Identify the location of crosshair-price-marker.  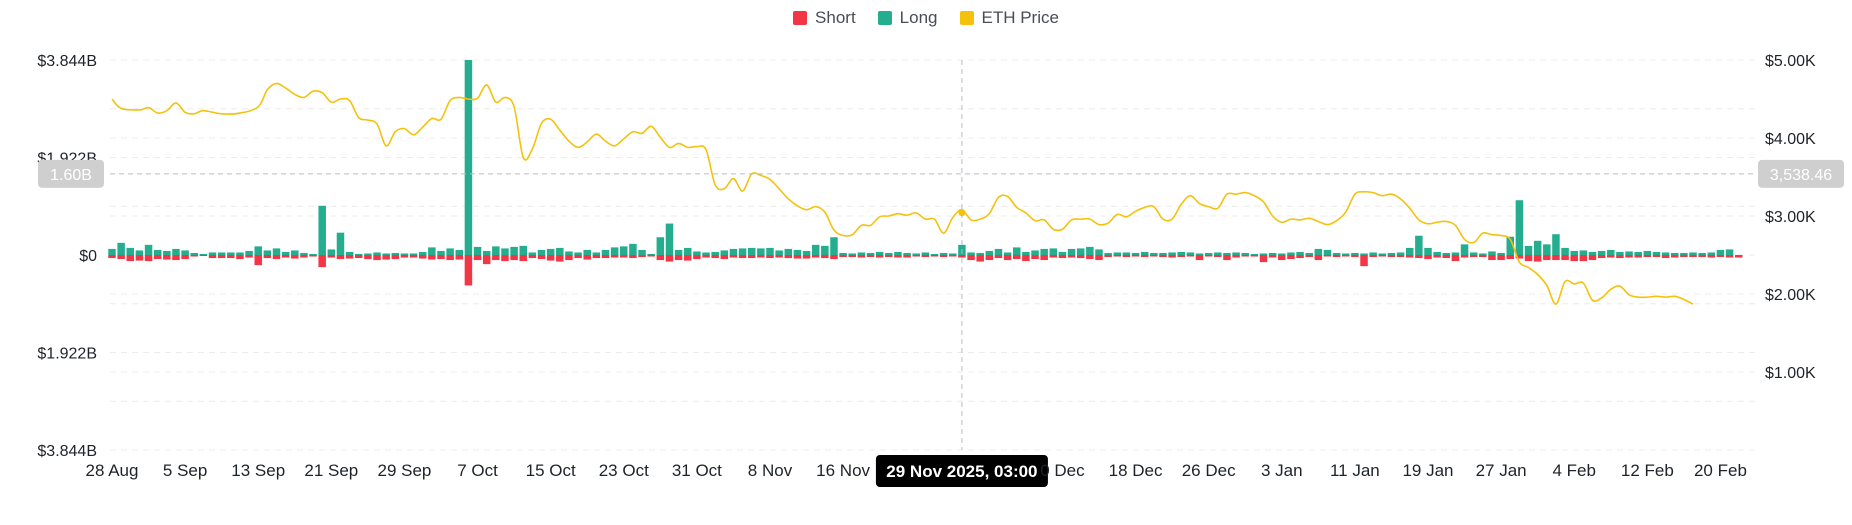
(962, 213).